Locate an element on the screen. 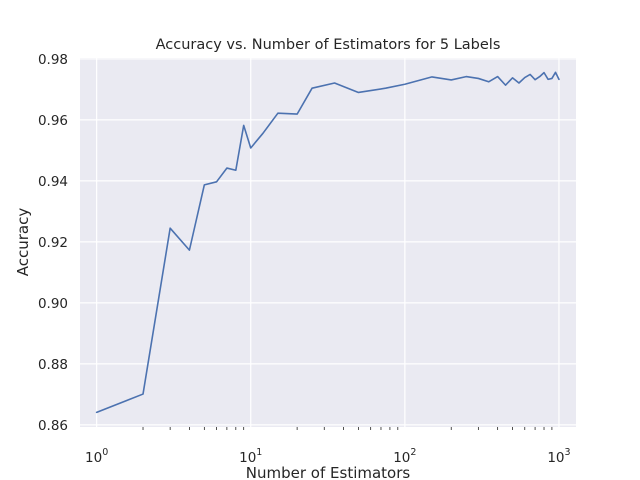 The image size is (640, 480). y-tick-label: 0.98 is located at coordinates (53, 60).